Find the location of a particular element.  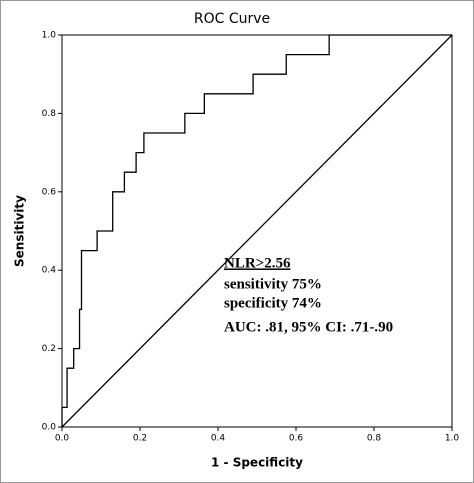

y-tick-label: 0.2 is located at coordinates (49, 349).